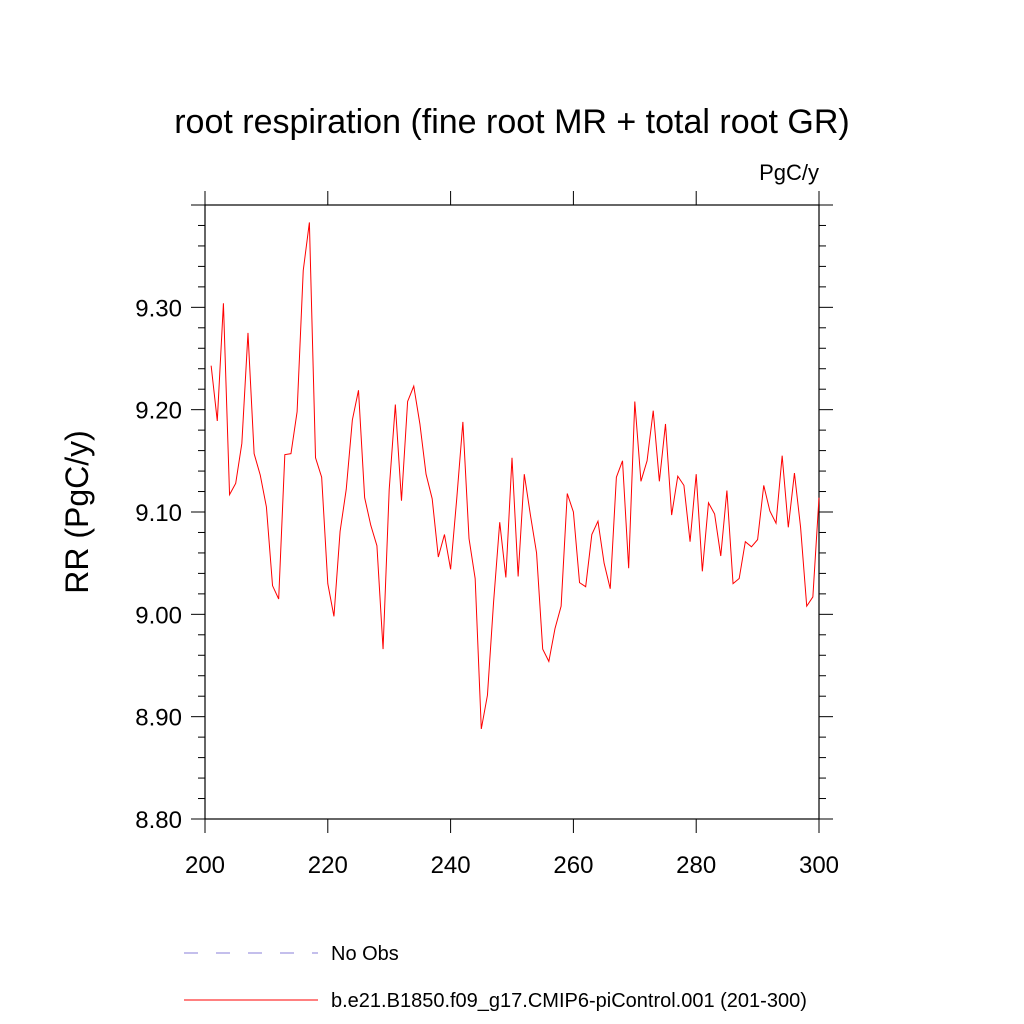  Describe the element at coordinates (328, 865) in the screenshot. I see `x-tick-label: 220` at that location.